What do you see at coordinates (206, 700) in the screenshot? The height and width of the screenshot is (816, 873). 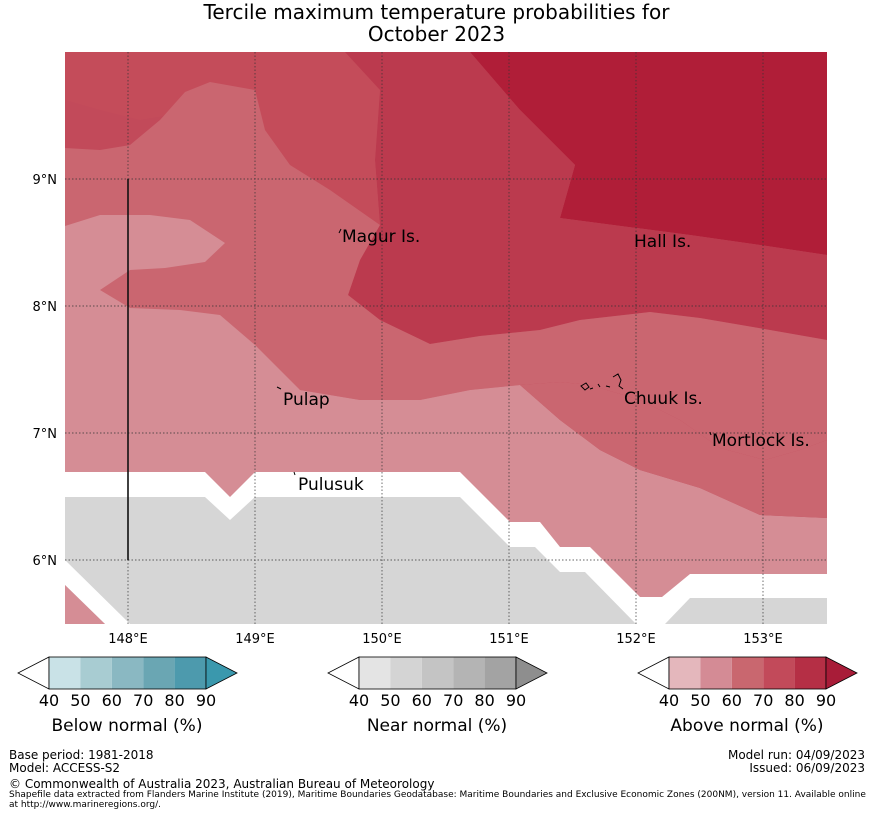 I see `legend-below-tick-90: 90` at bounding box center [206, 700].